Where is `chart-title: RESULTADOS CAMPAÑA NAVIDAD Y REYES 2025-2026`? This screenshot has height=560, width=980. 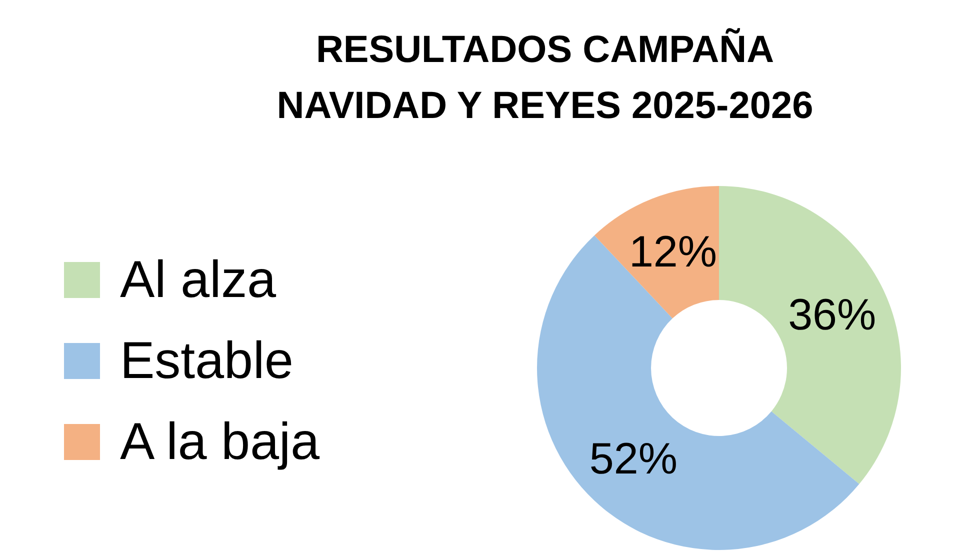 chart-title: RESULTADOS CAMPAÑA NAVIDAD Y REYES 2025-2026 is located at coordinates (545, 77).